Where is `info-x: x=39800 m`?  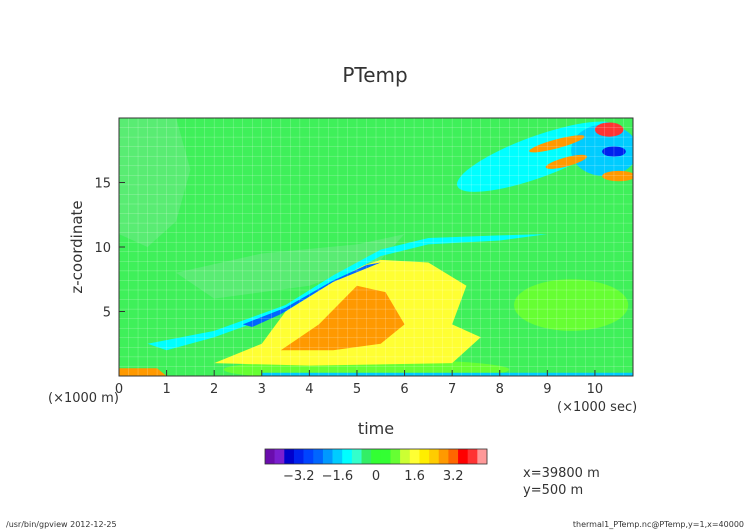 info-x: x=39800 m is located at coordinates (561, 473).